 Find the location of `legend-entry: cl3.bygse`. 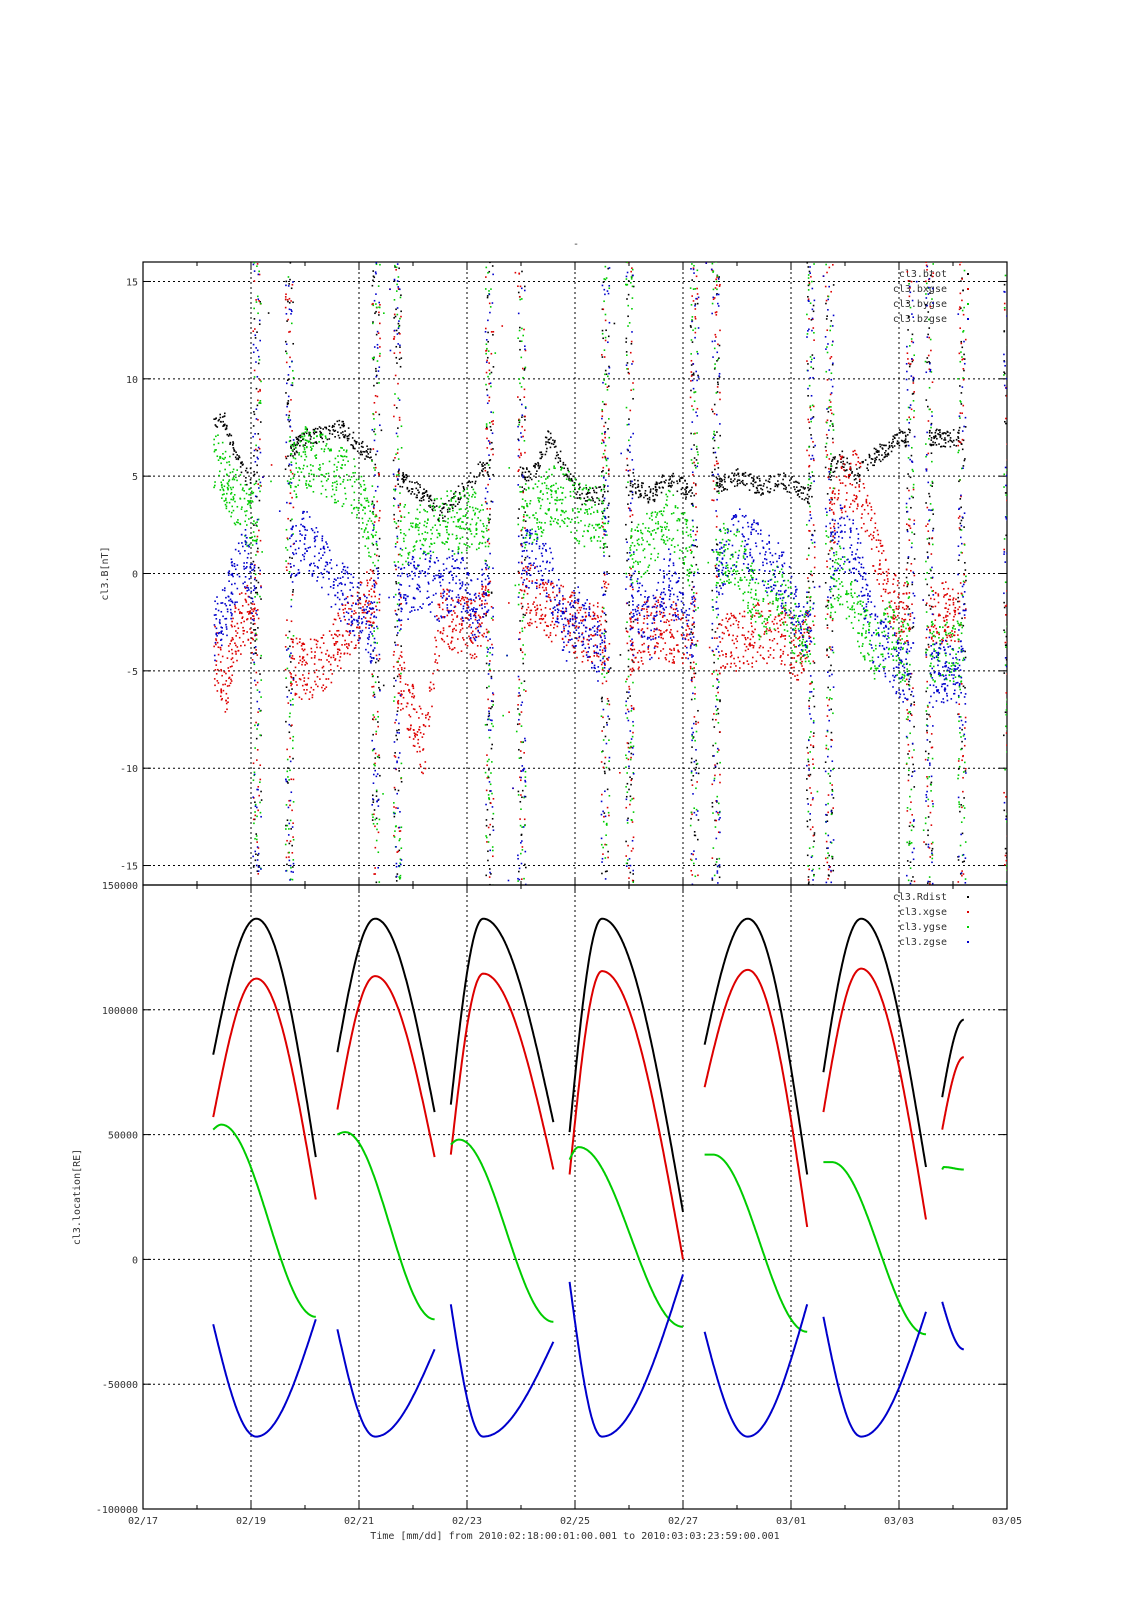

legend-entry: cl3.bygse is located at coordinates (920, 304).